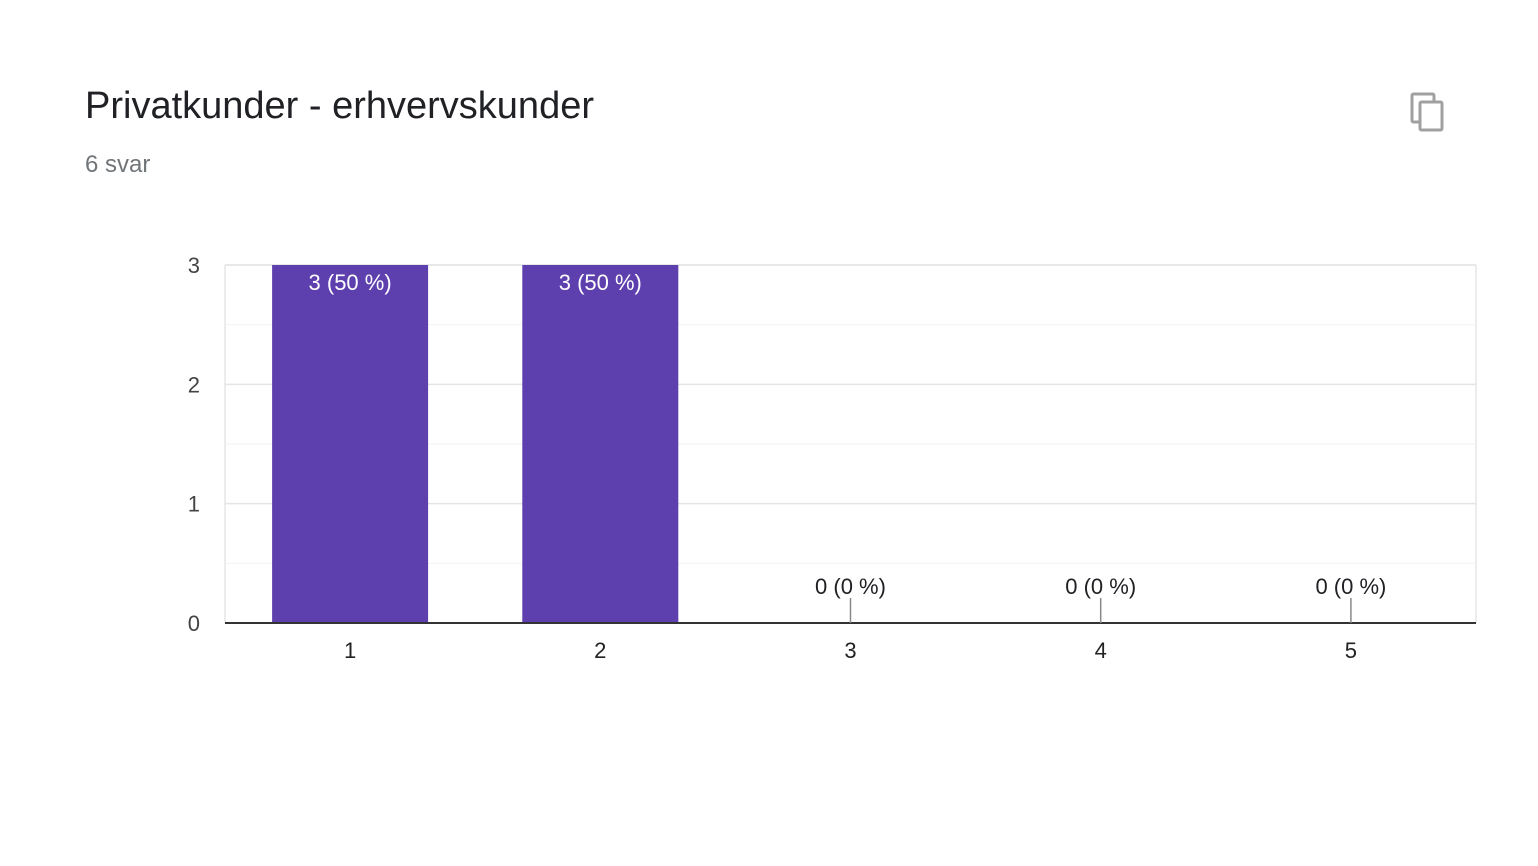  I want to click on y-tick-label: 1, so click(194, 504).